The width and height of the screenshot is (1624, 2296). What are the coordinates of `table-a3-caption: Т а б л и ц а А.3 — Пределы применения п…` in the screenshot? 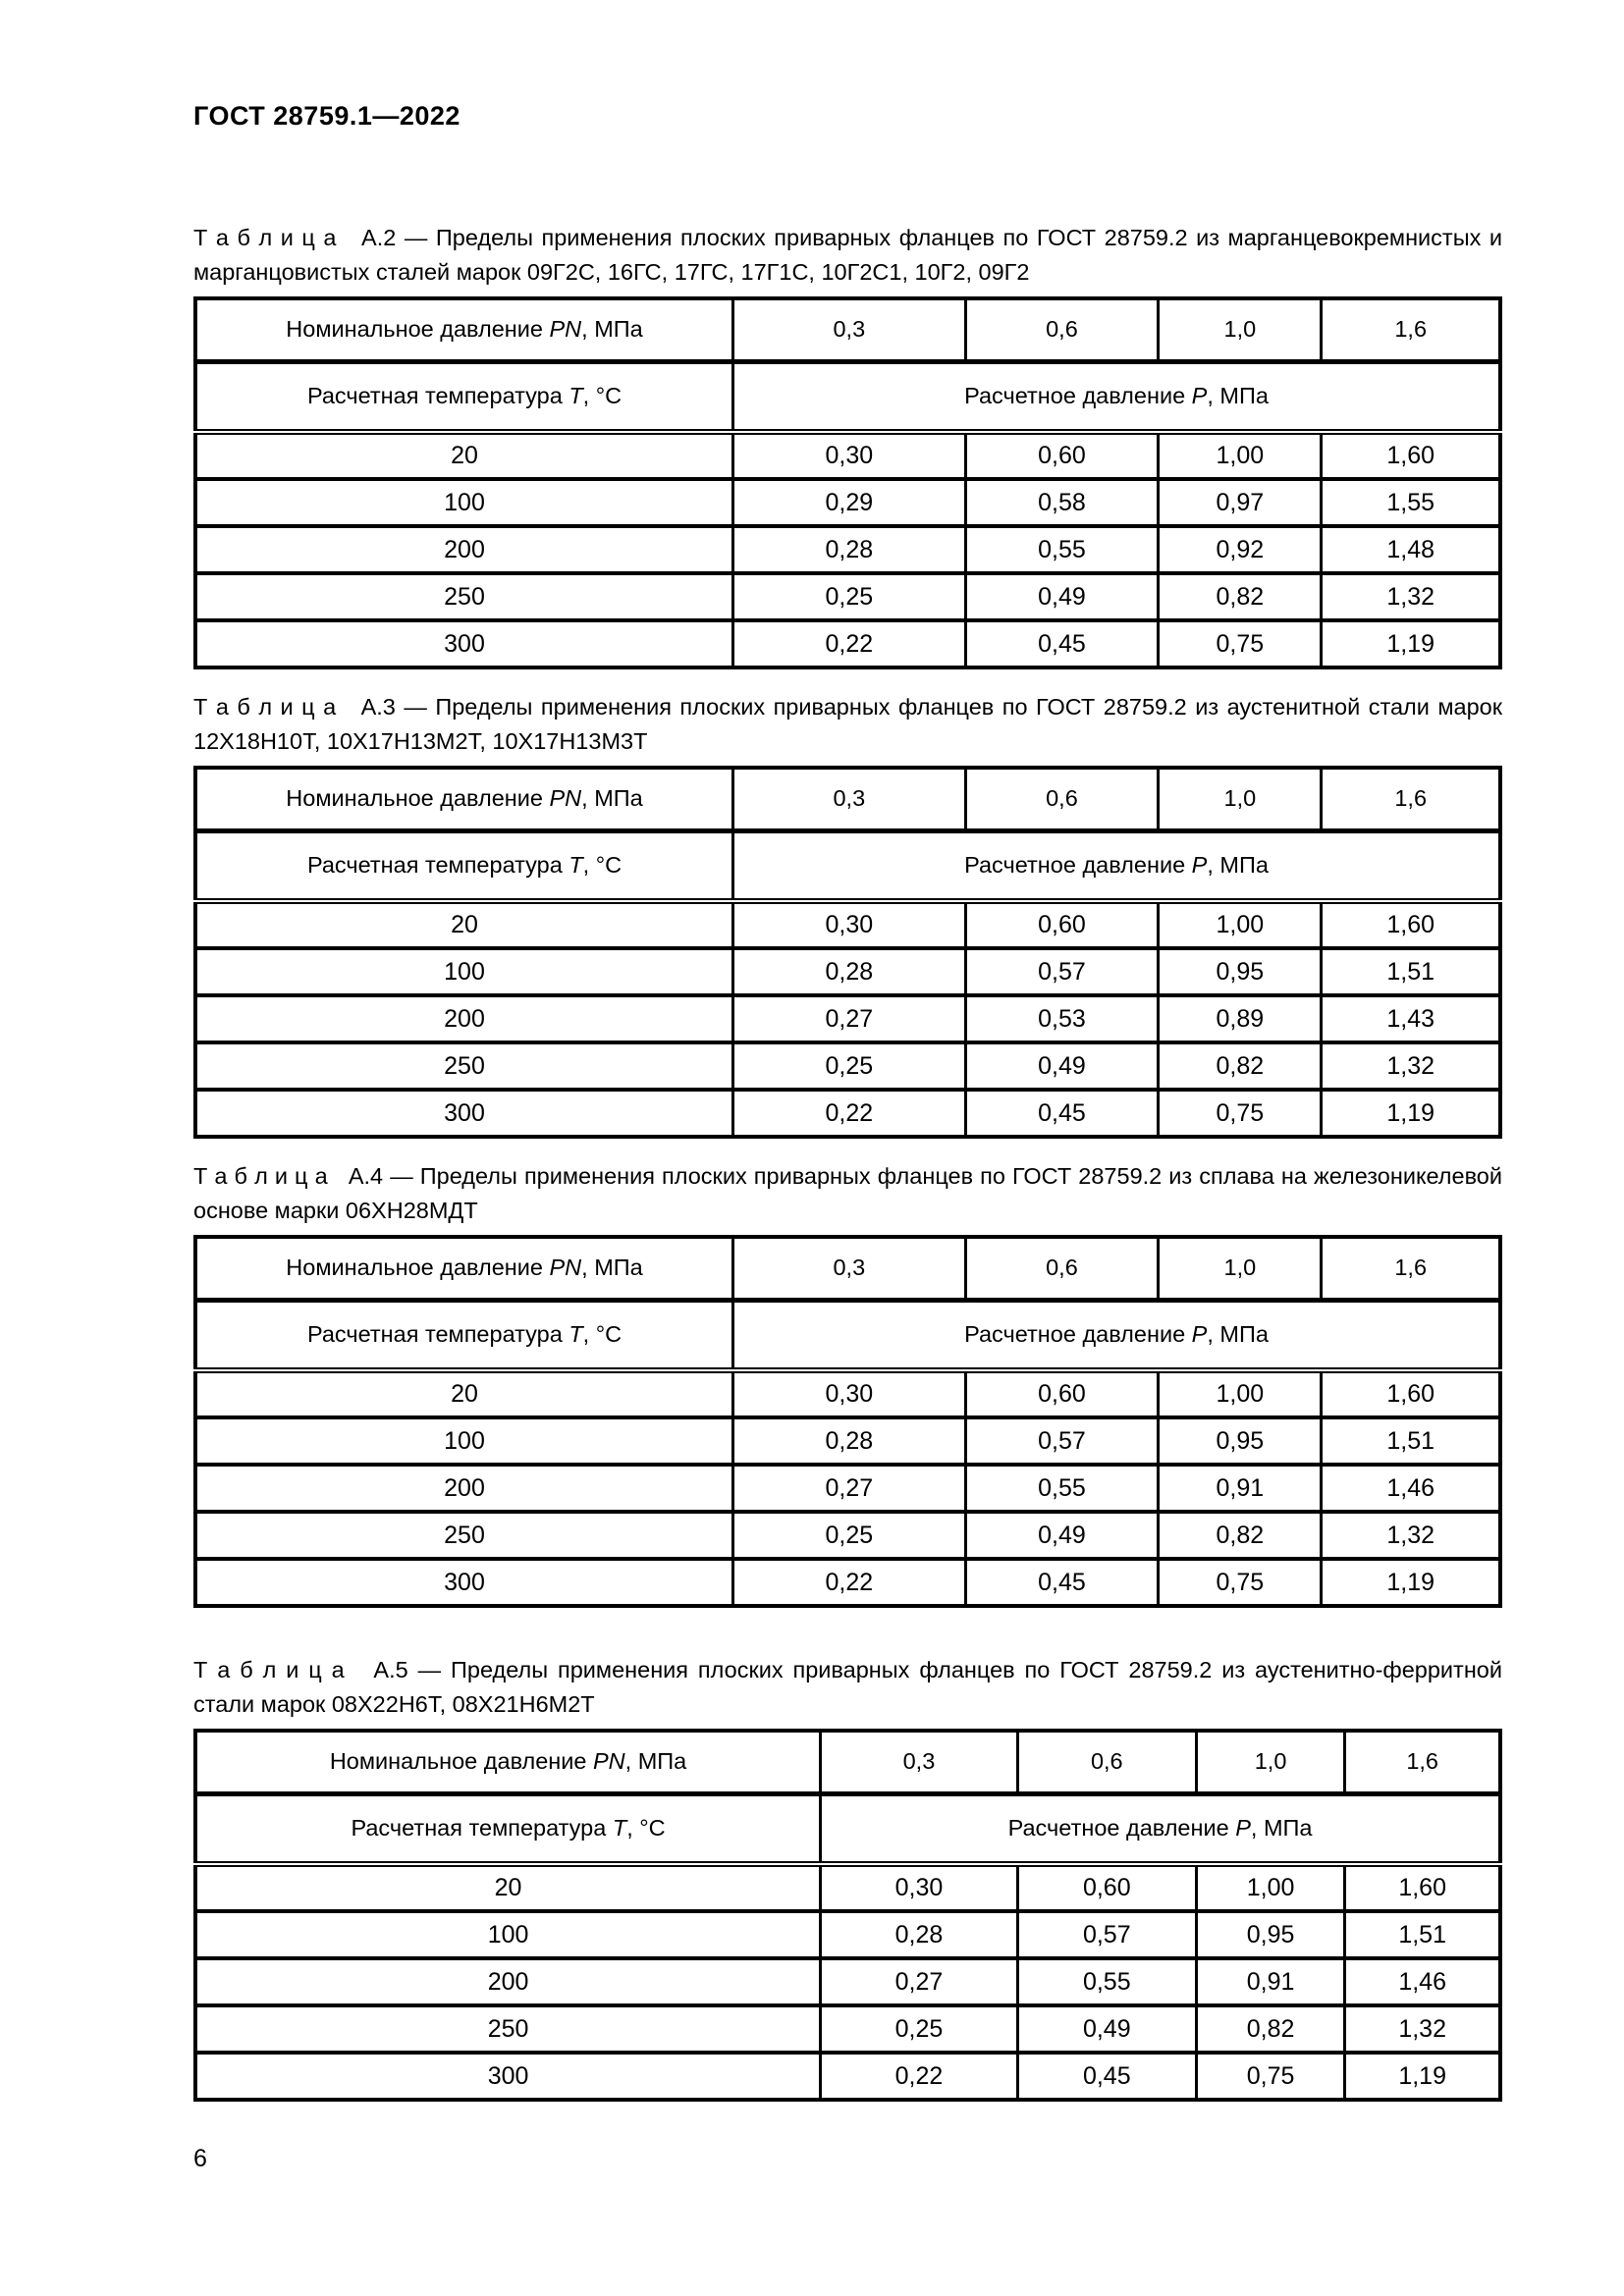 It's located at (847, 725).